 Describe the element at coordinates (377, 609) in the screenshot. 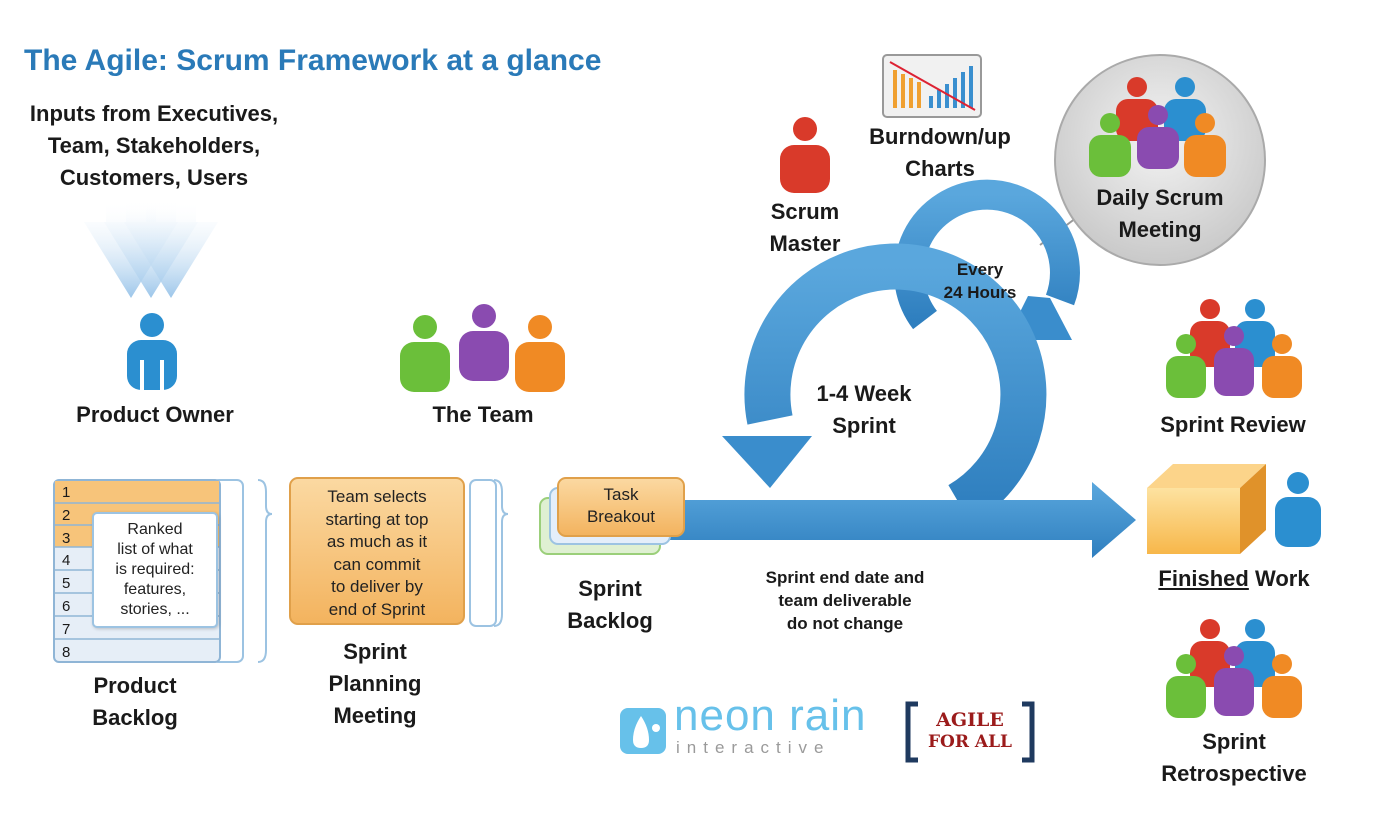

I see `planning-note-line: end of Sprint` at that location.